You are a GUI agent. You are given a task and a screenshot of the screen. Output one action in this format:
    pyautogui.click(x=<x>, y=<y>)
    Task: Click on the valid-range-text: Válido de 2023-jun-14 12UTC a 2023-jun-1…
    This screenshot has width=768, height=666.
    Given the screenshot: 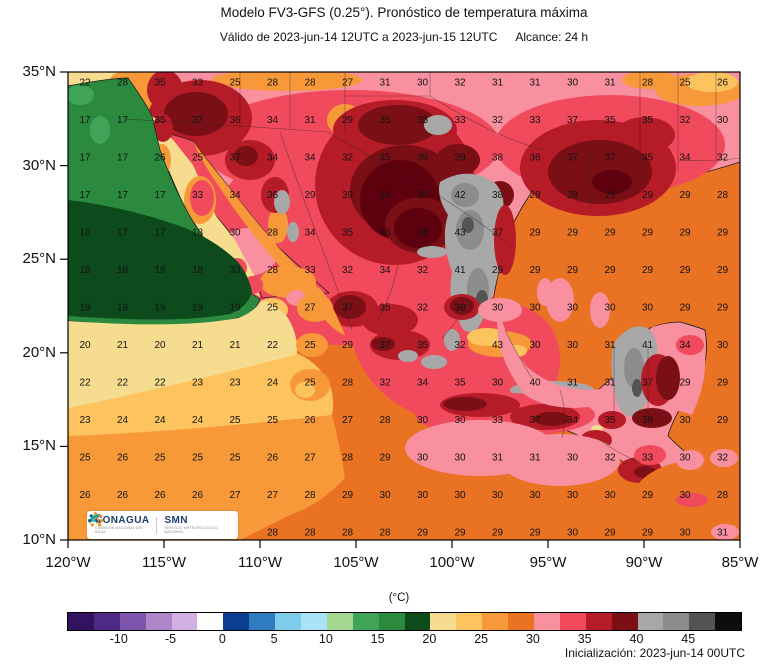 What is the action you would take?
    pyautogui.click(x=358, y=37)
    